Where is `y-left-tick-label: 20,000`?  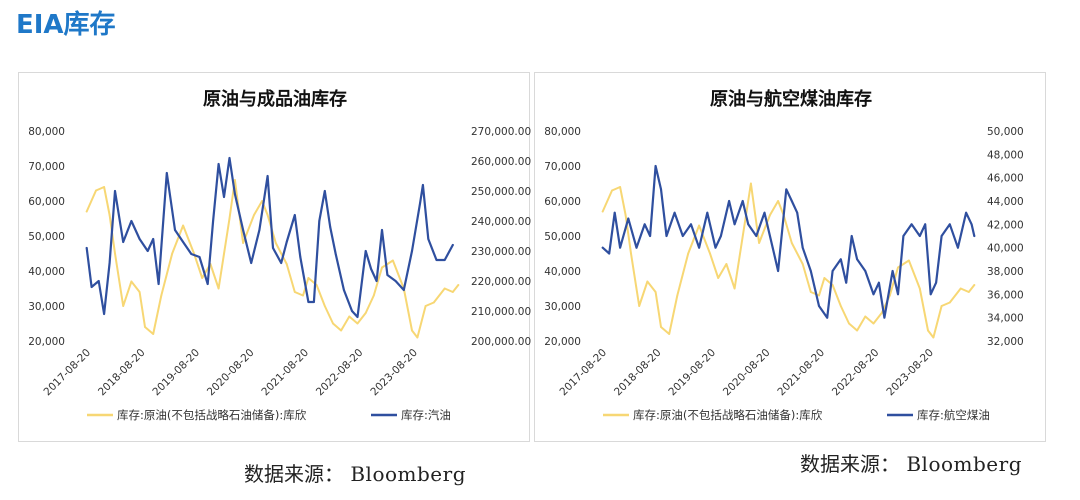 y-left-tick-label: 20,000 is located at coordinates (46, 342).